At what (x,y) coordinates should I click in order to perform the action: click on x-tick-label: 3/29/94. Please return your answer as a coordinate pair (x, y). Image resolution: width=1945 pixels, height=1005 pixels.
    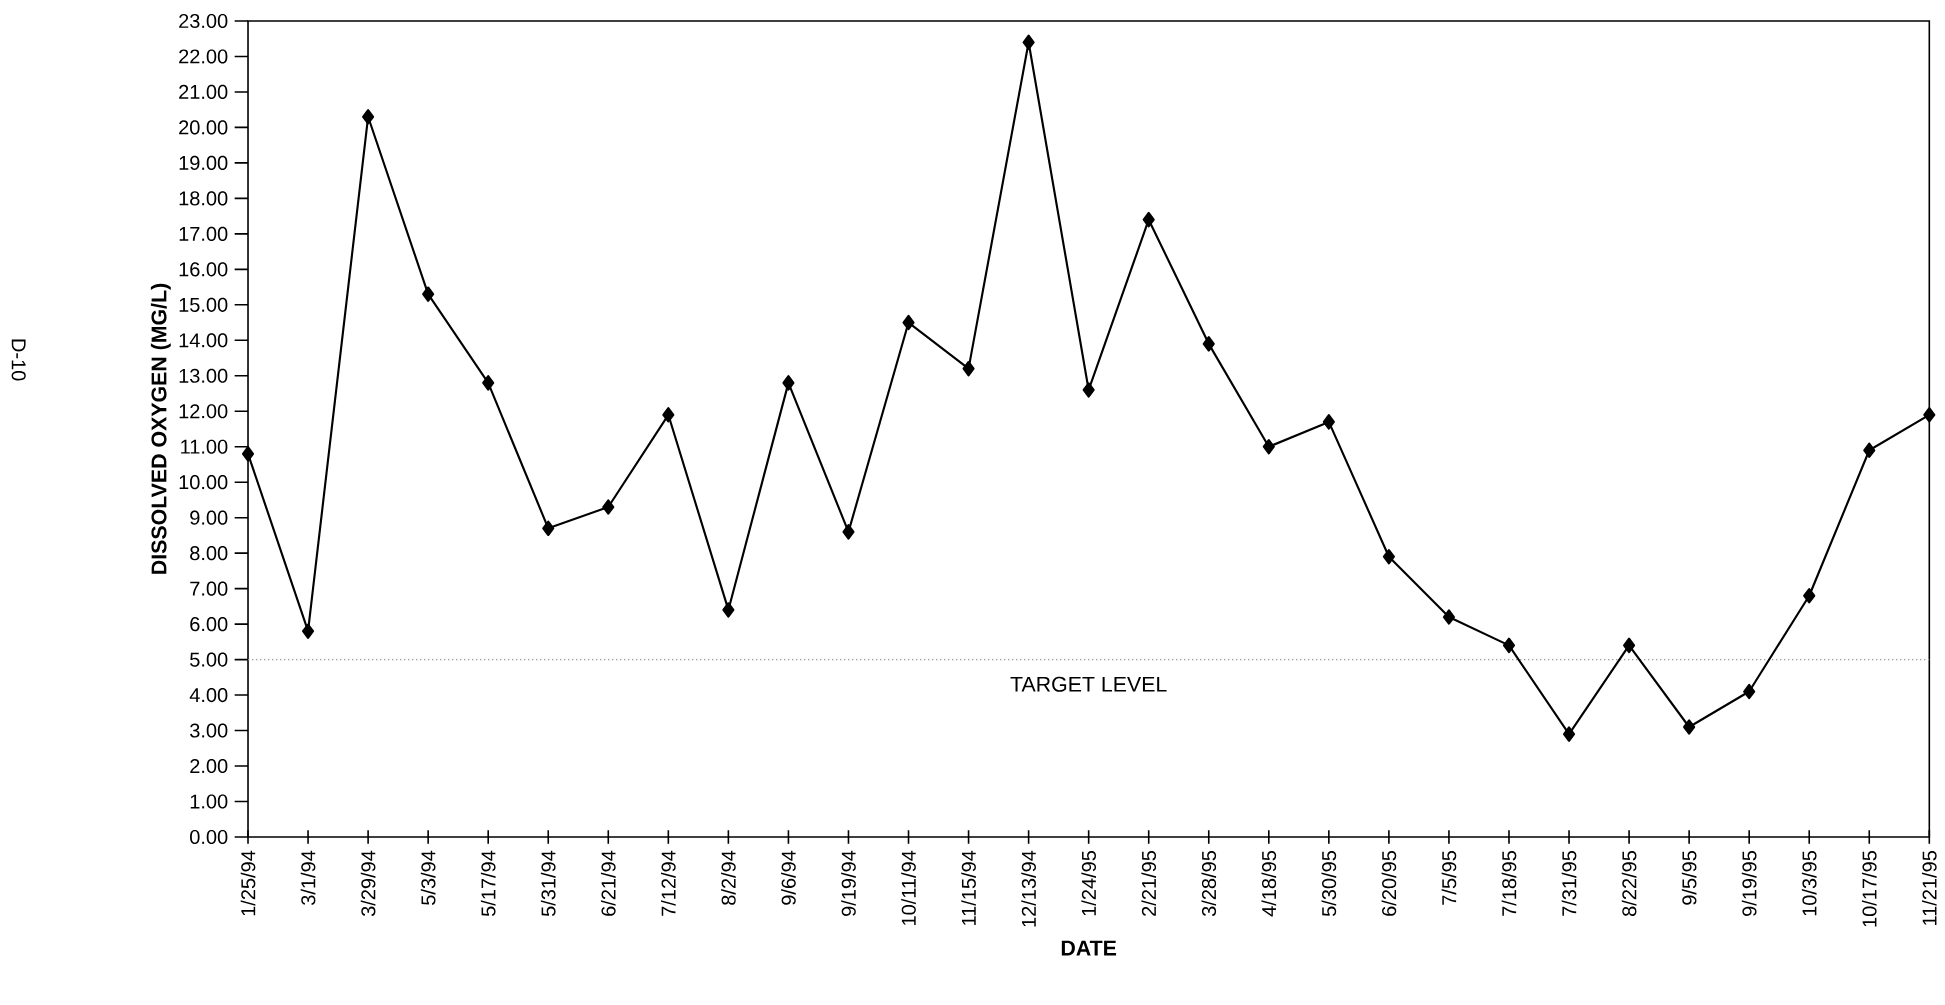
    Looking at the image, I should click on (368, 883).